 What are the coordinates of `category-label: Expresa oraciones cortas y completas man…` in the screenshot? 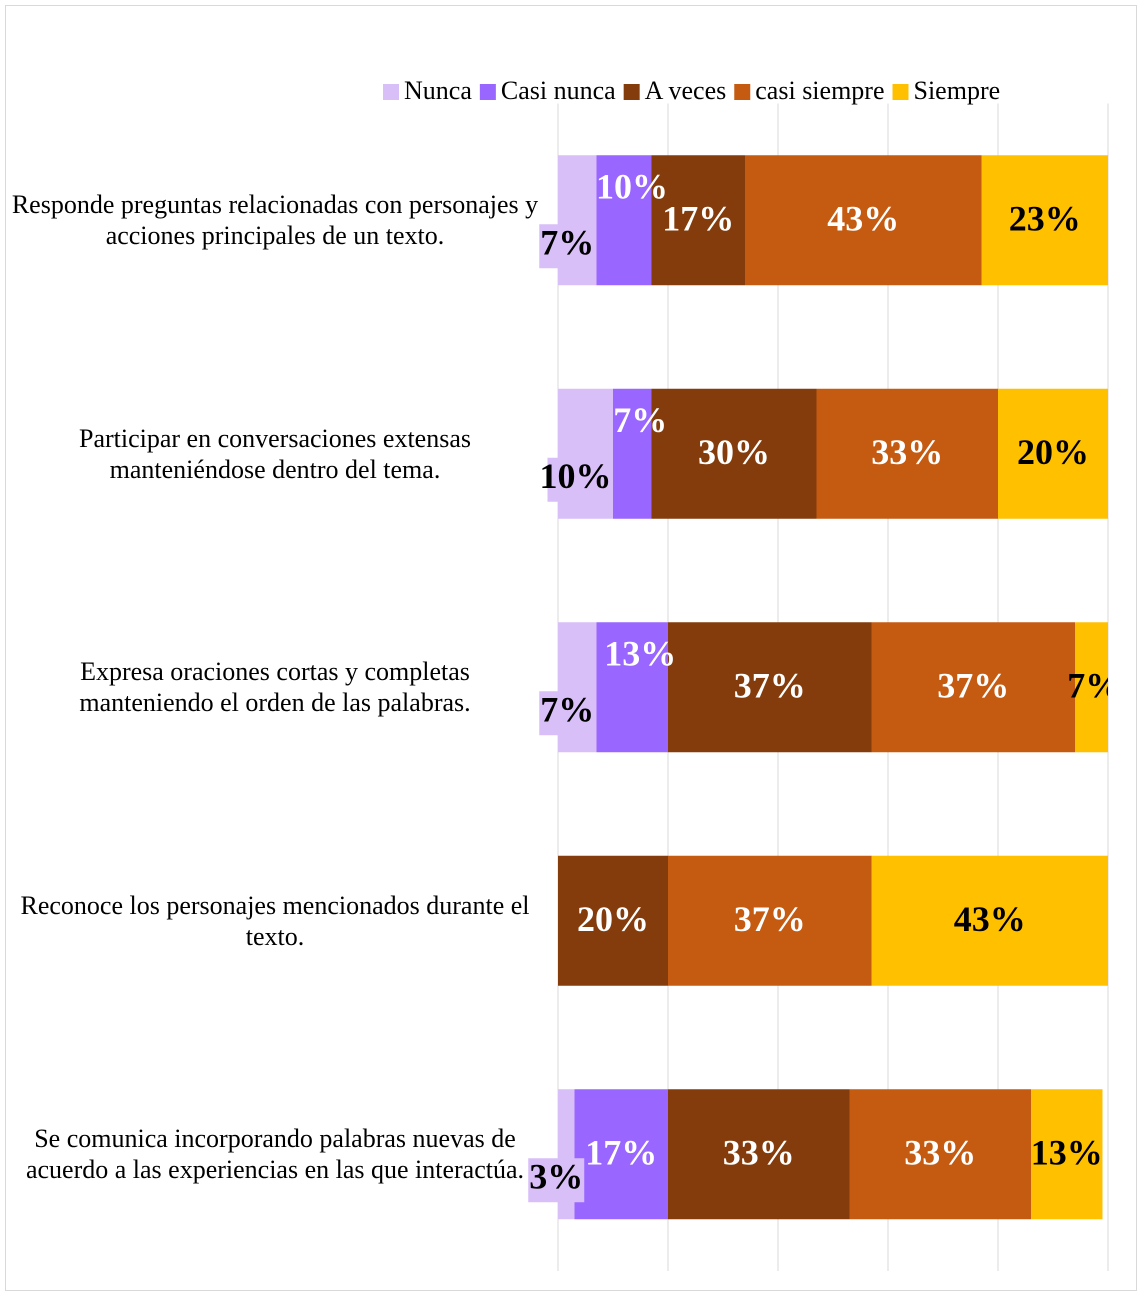 It's located at (275, 687).